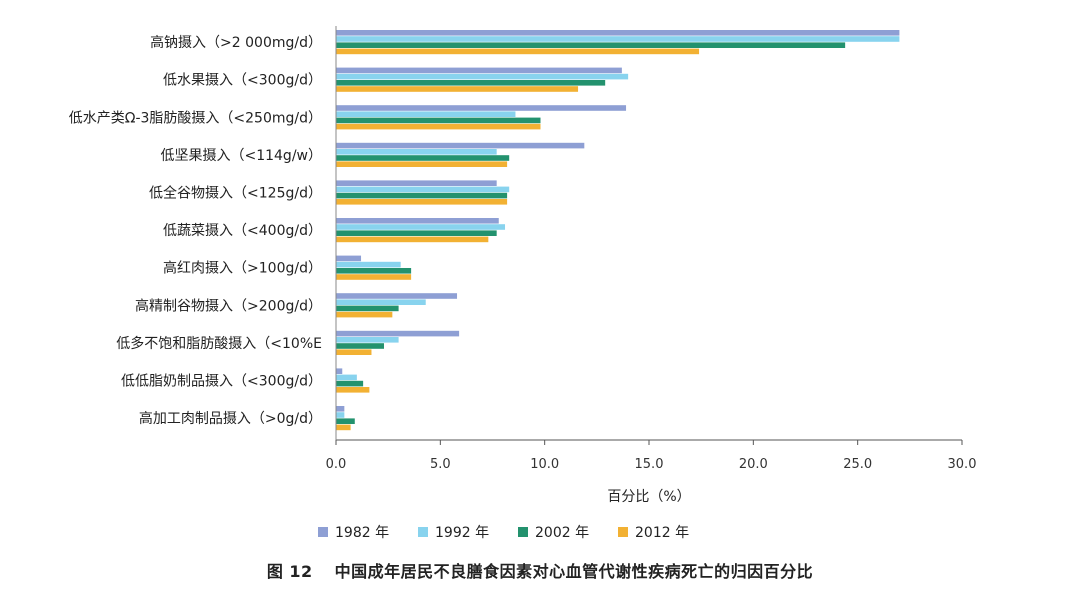  Describe the element at coordinates (648, 497) in the screenshot. I see `x-axis-title: 百分比（%）` at that location.